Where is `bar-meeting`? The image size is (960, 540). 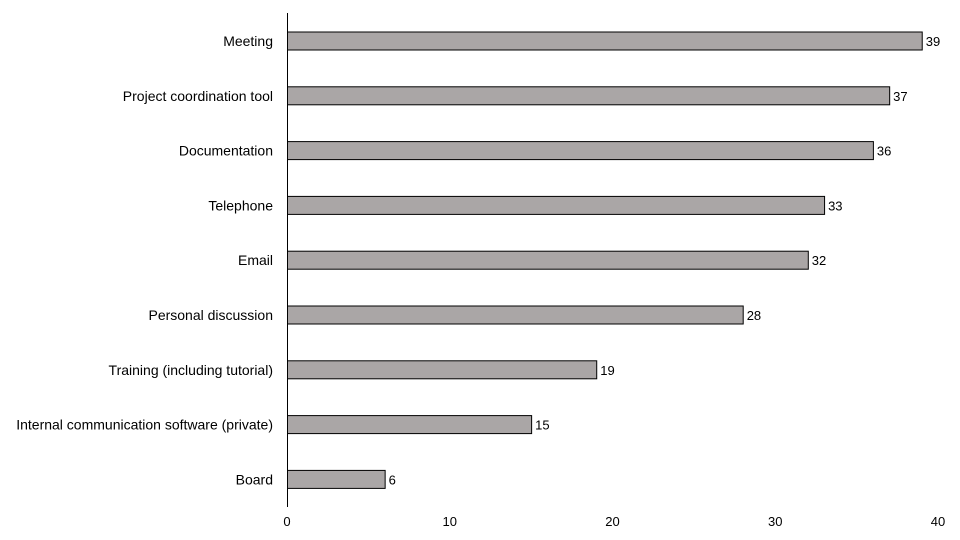 bar-meeting is located at coordinates (605, 41).